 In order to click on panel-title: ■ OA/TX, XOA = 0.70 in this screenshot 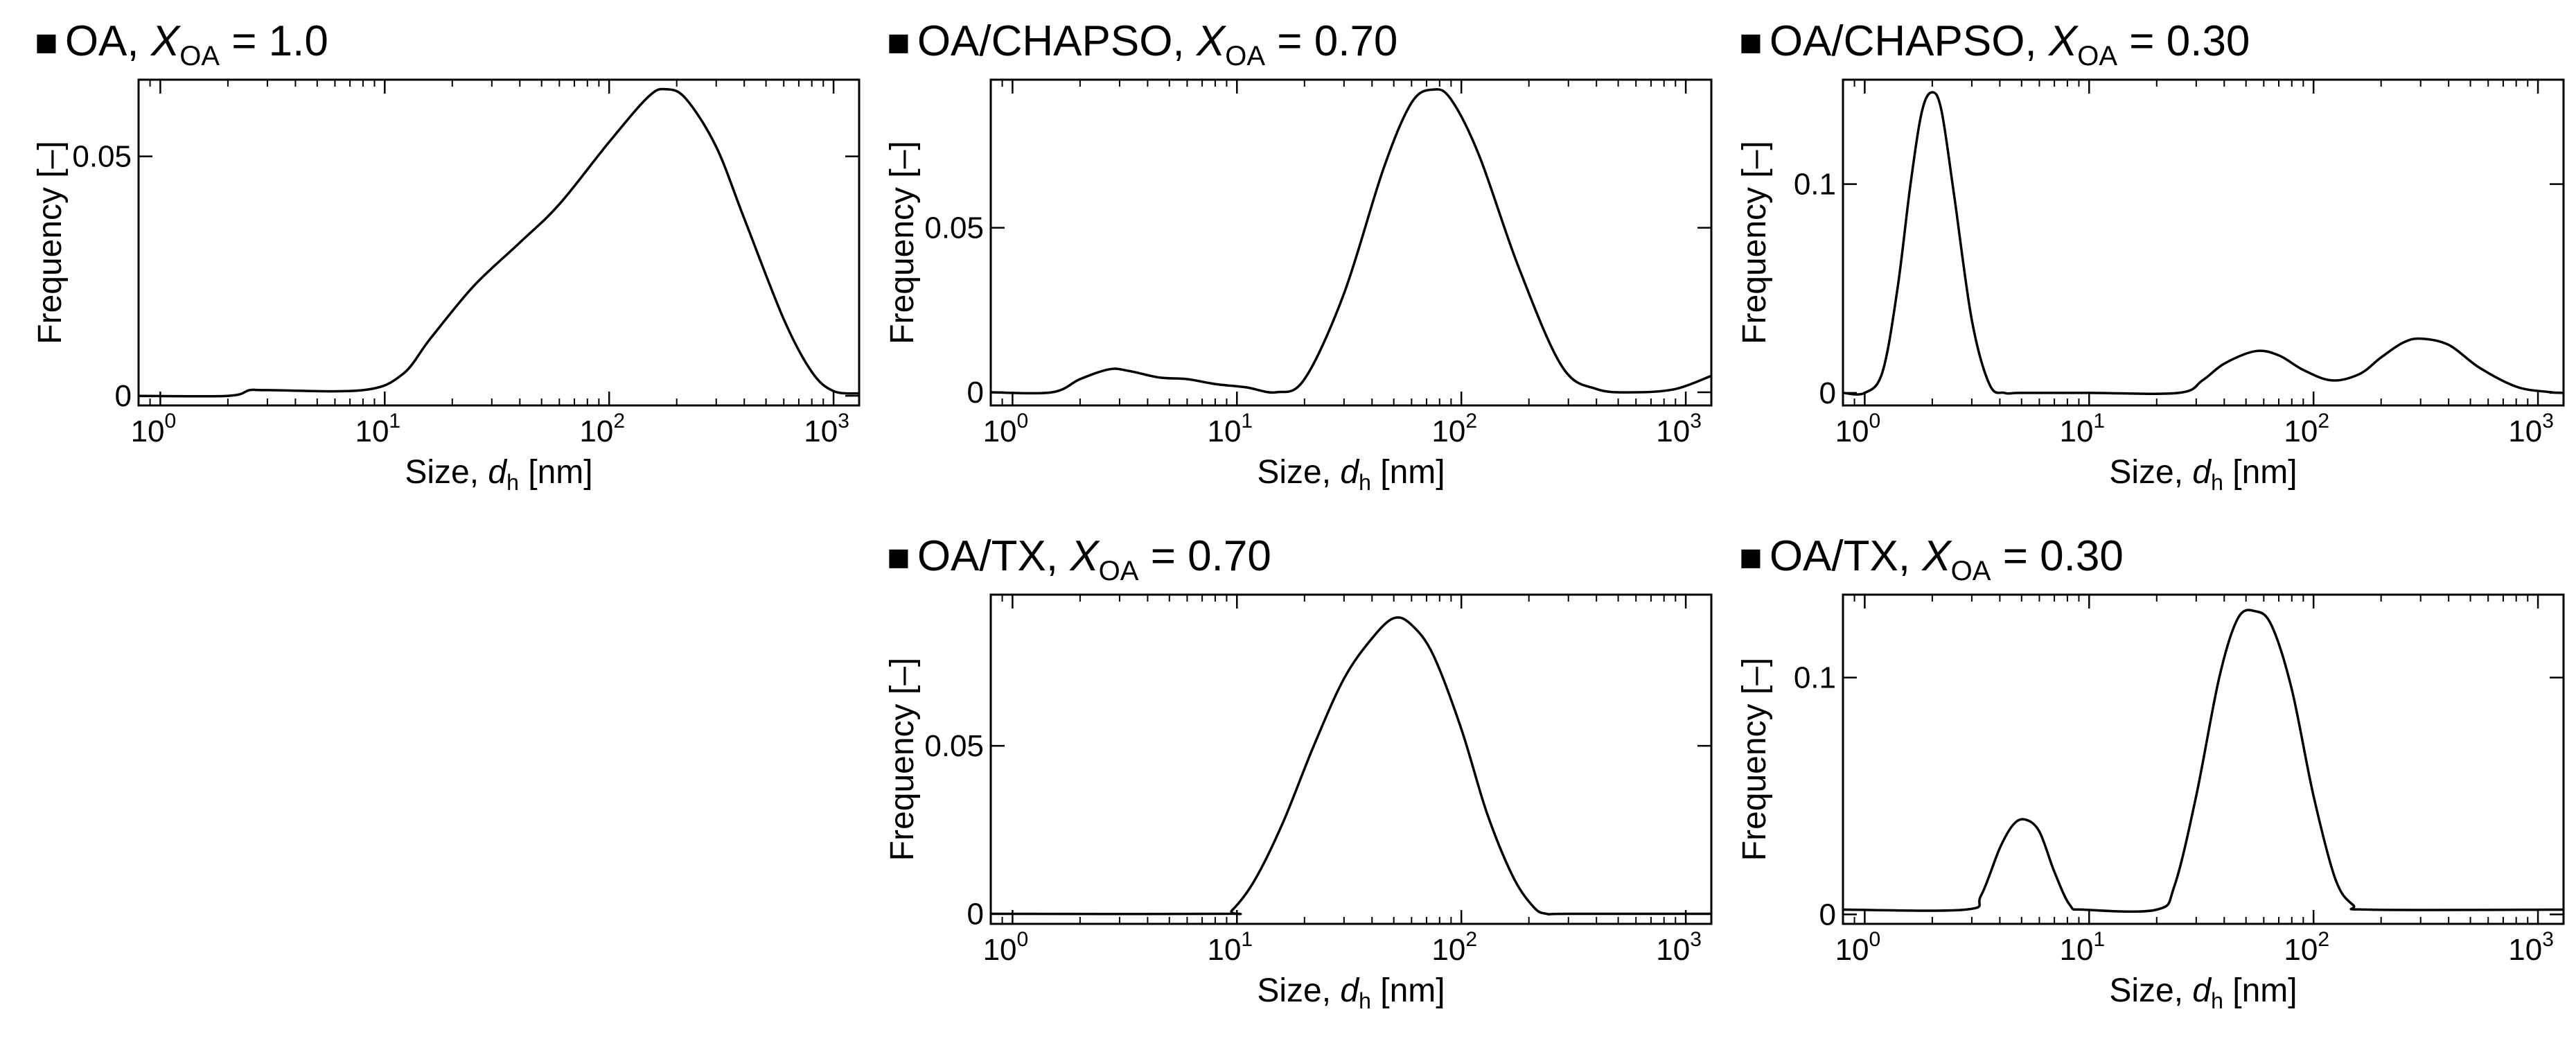, I will do `click(1079, 559)`.